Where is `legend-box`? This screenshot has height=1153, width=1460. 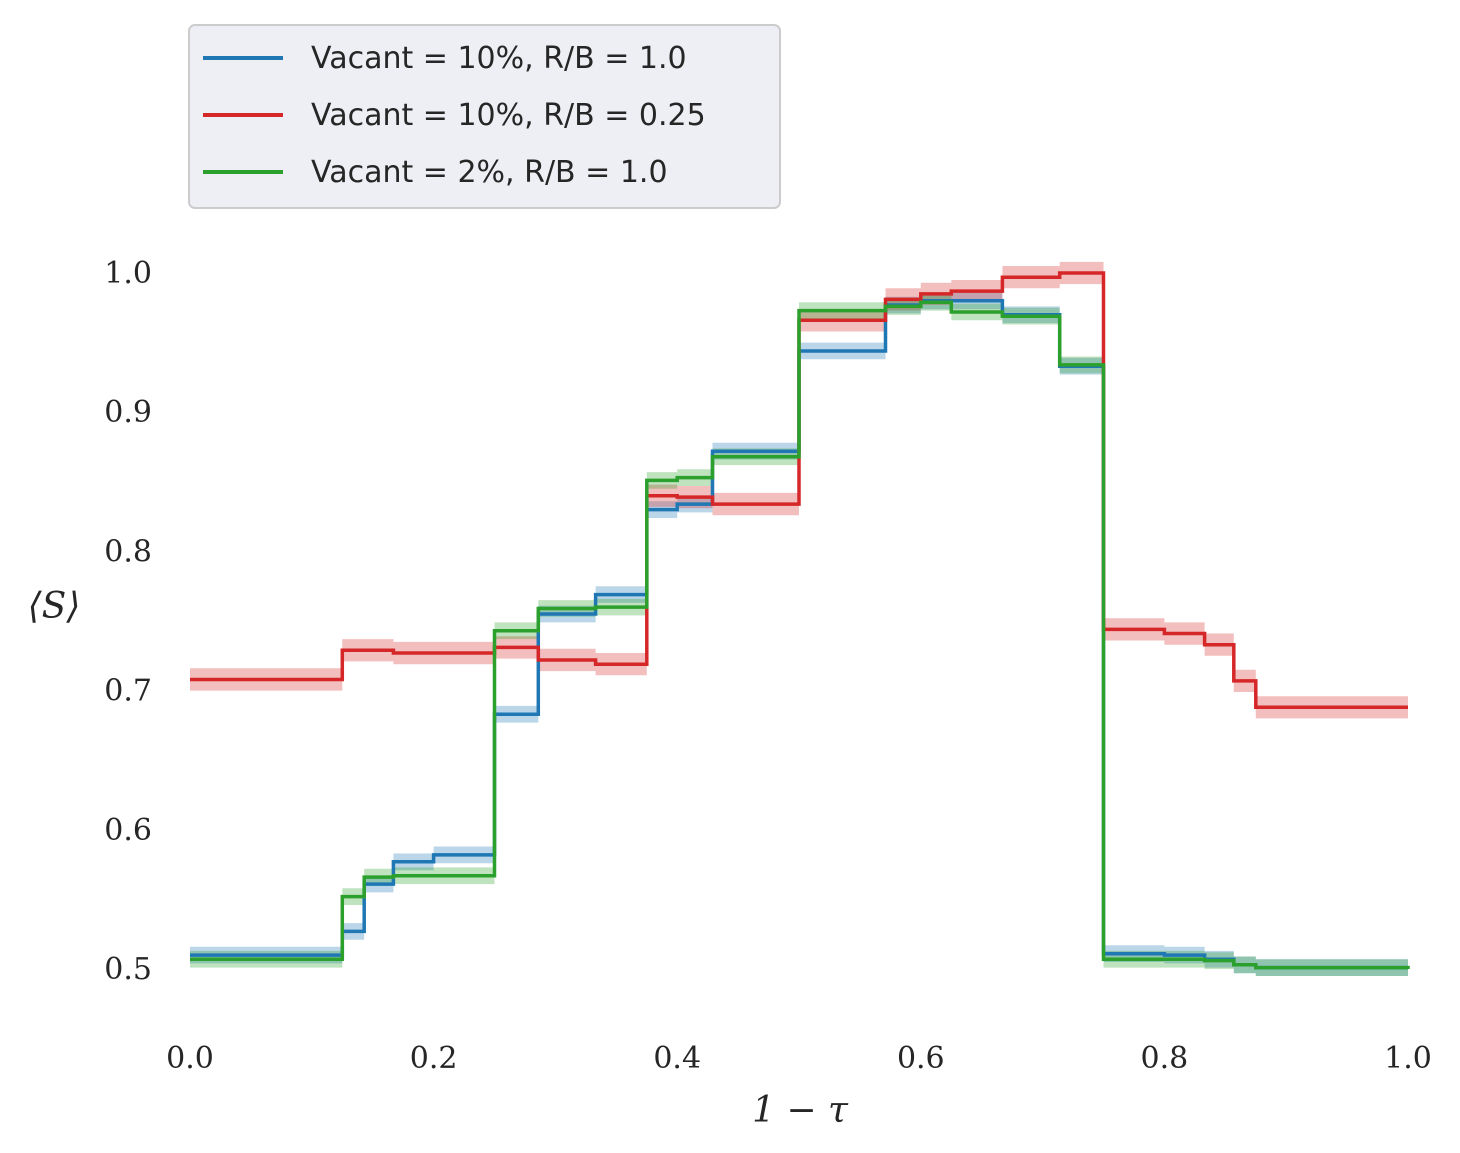
legend-box is located at coordinates (484, 116).